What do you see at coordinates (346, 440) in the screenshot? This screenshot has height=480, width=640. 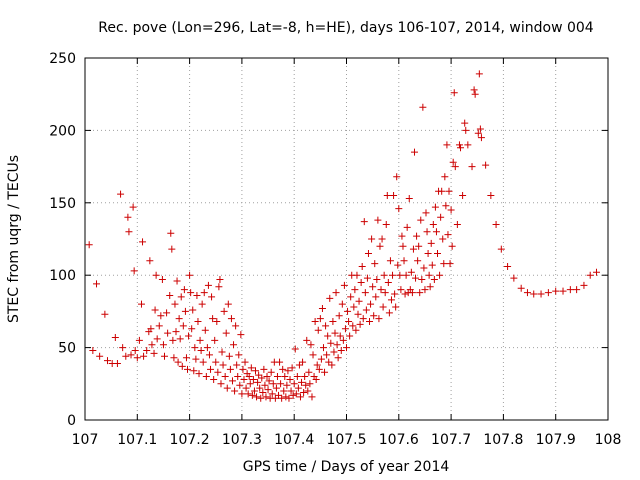 I see `x-tick-label: 107.5` at bounding box center [346, 440].